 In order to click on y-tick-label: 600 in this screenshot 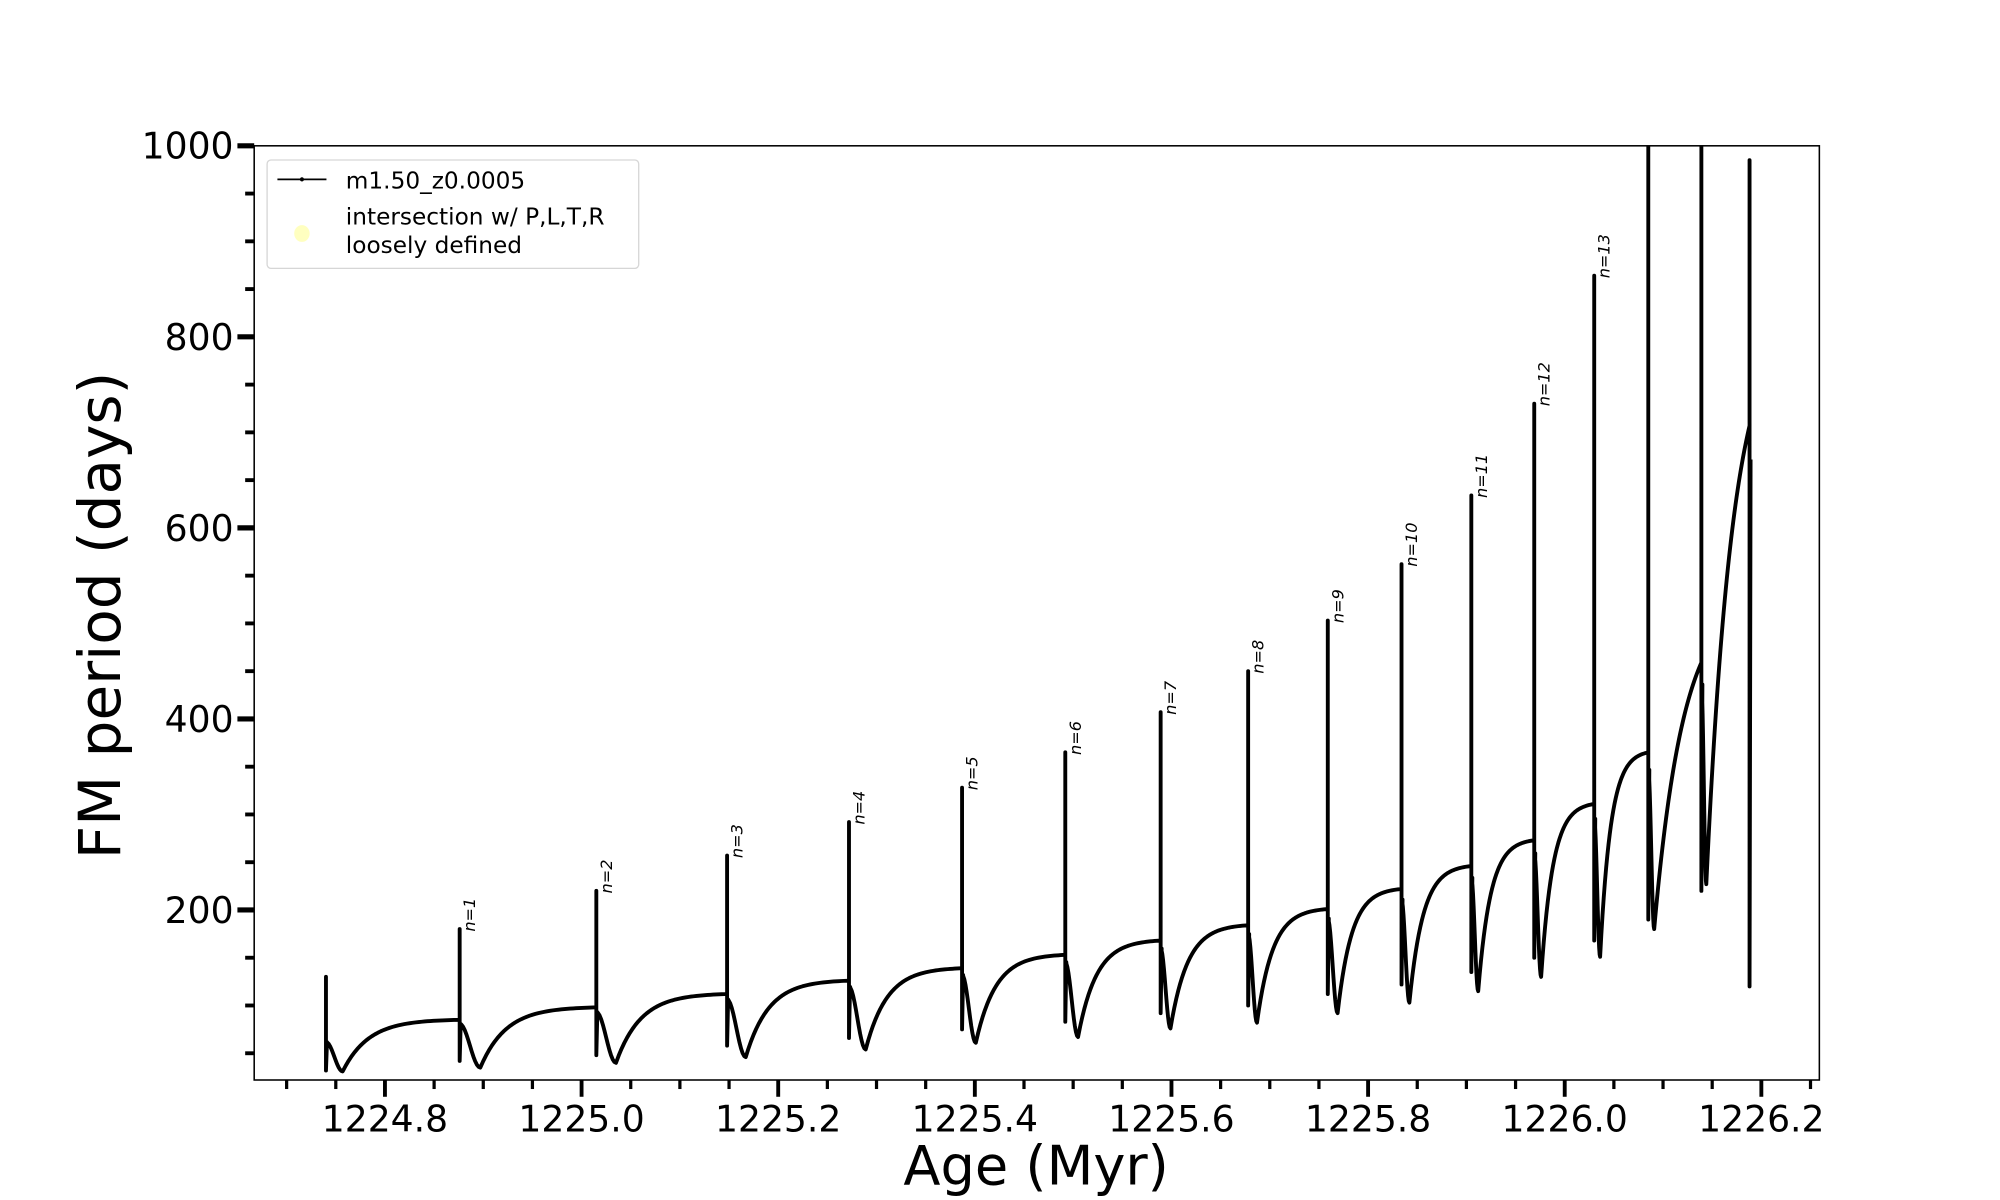, I will do `click(199, 528)`.